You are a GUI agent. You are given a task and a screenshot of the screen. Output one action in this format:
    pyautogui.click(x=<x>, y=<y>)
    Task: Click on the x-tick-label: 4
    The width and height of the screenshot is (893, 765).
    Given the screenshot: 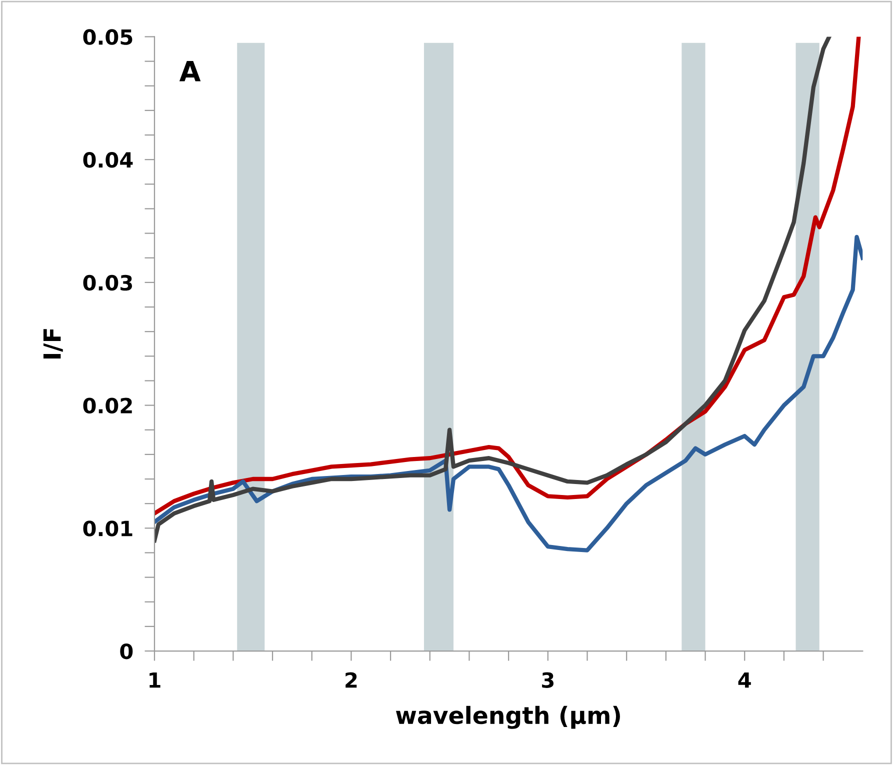 What is the action you would take?
    pyautogui.click(x=744, y=680)
    